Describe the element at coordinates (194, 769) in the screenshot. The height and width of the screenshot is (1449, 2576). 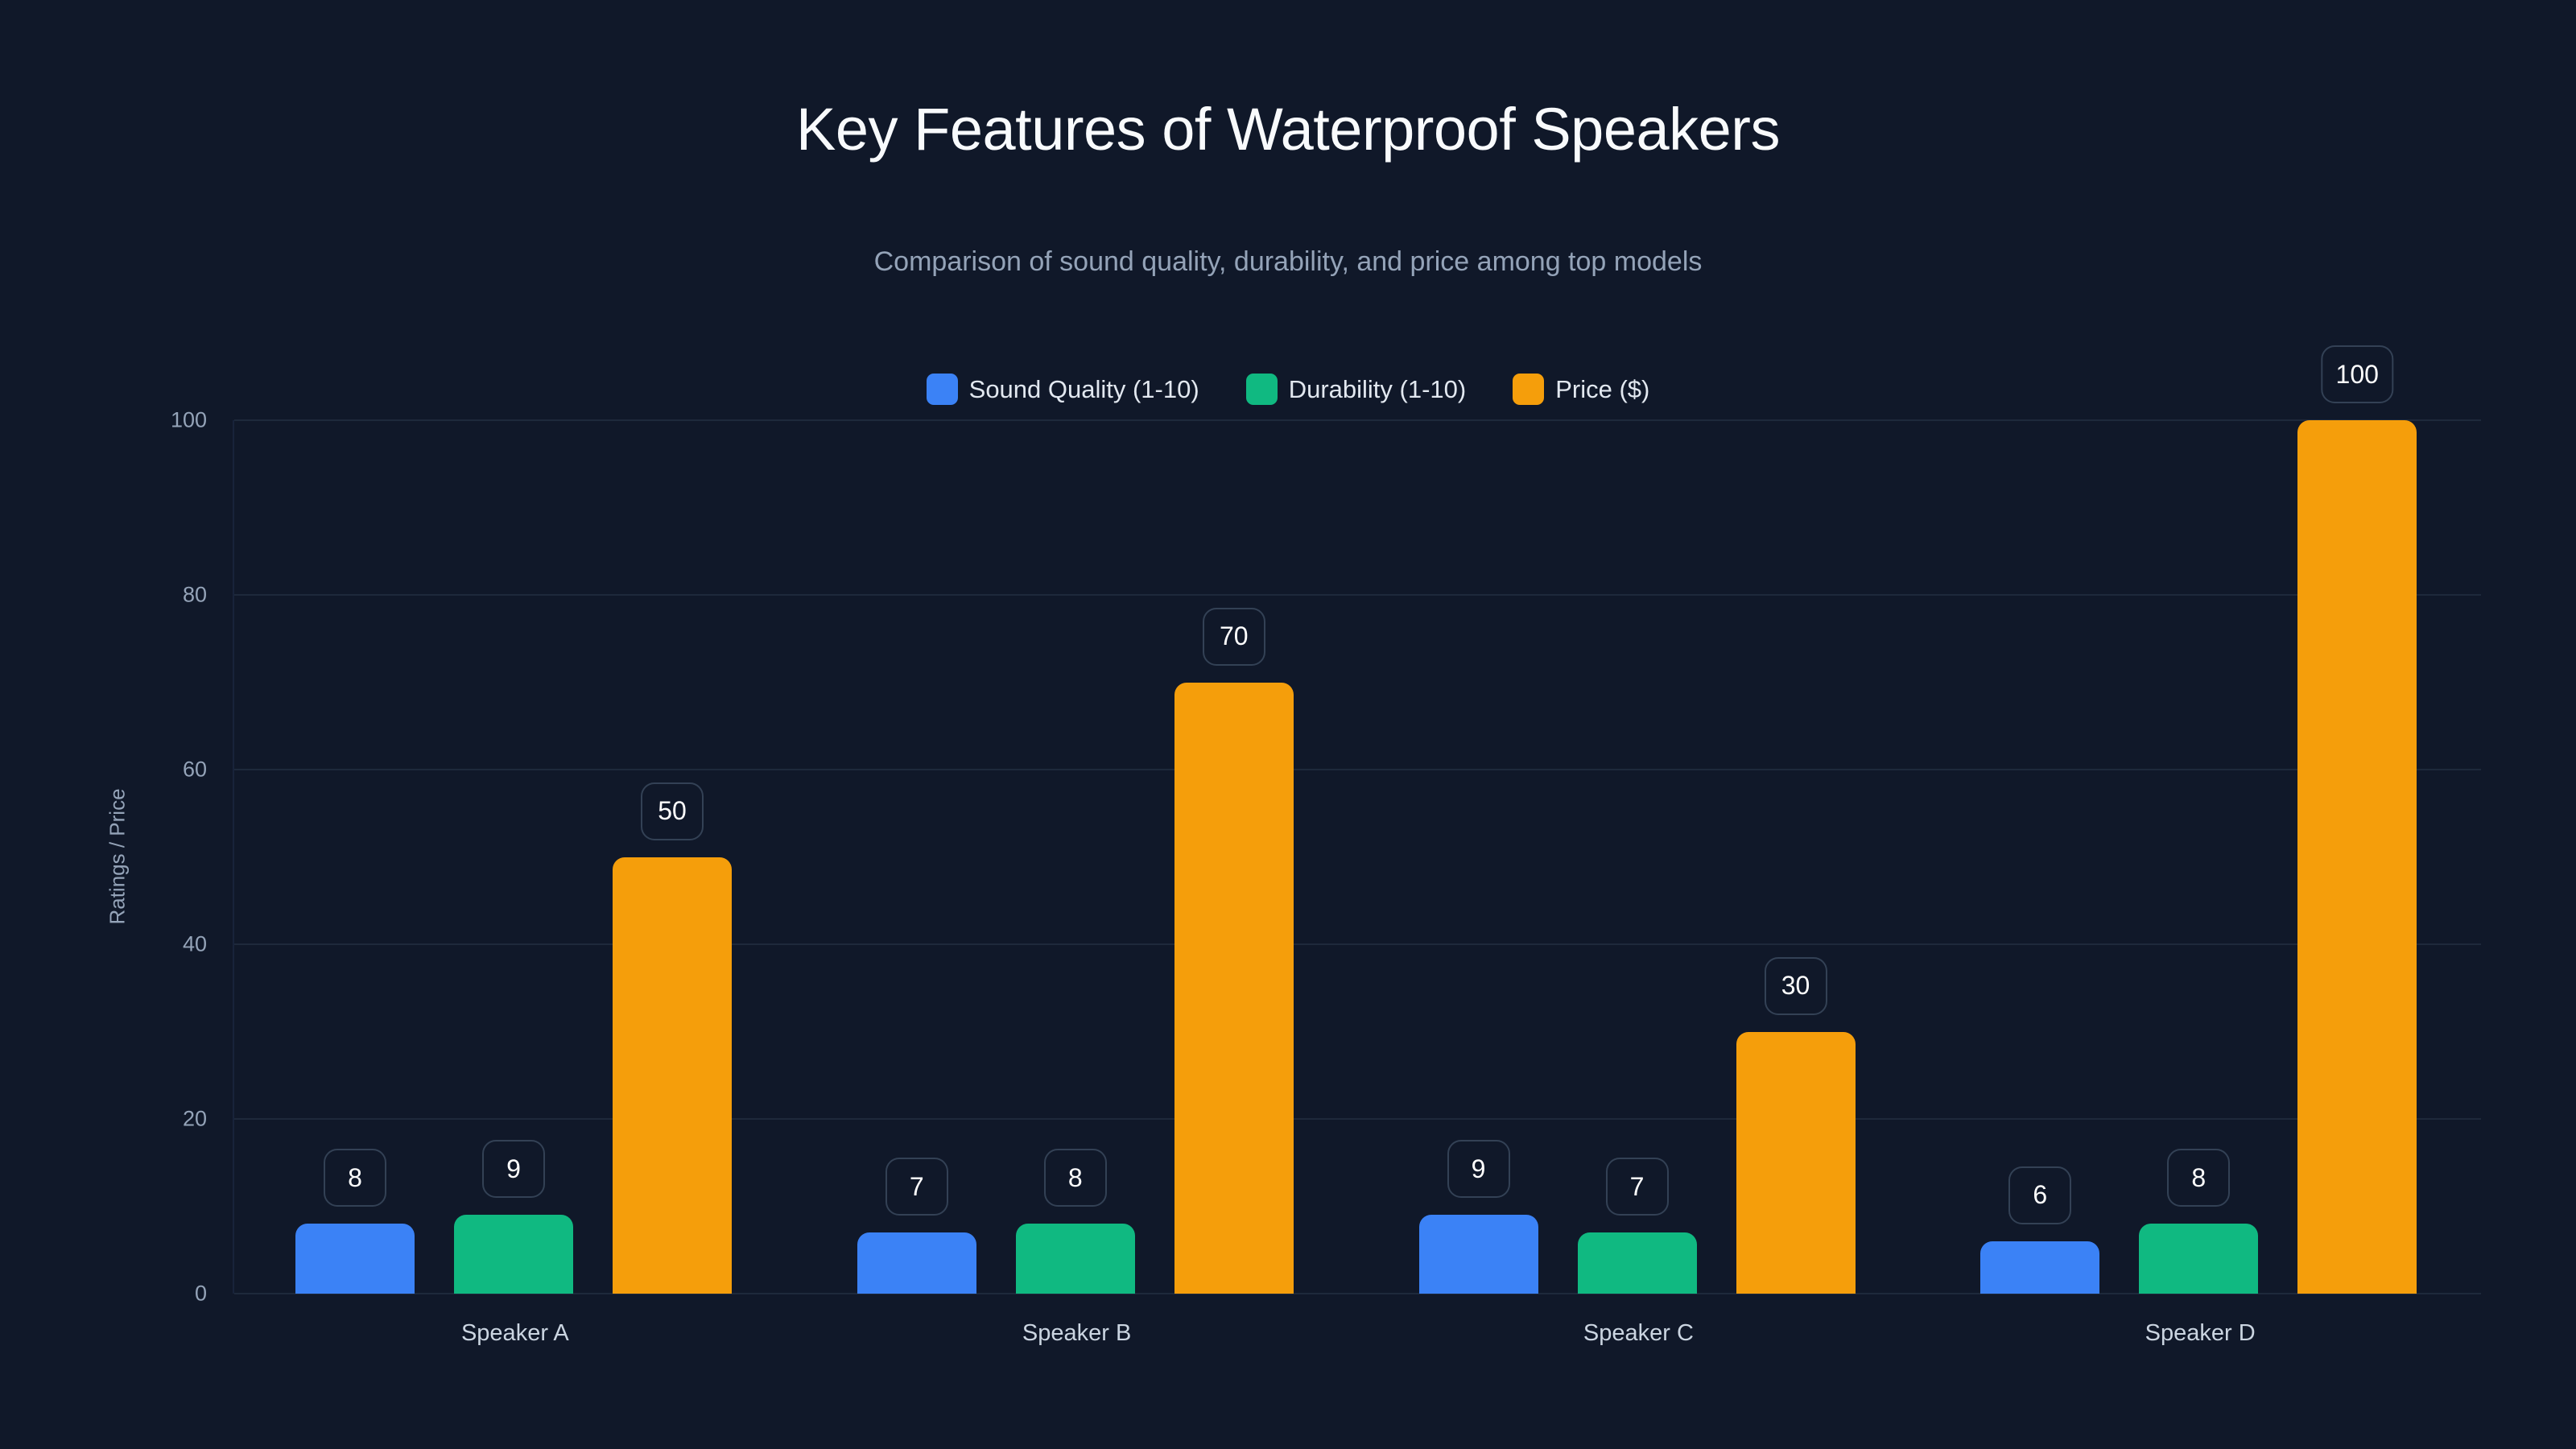
I see `y-tick-label: 60` at that location.